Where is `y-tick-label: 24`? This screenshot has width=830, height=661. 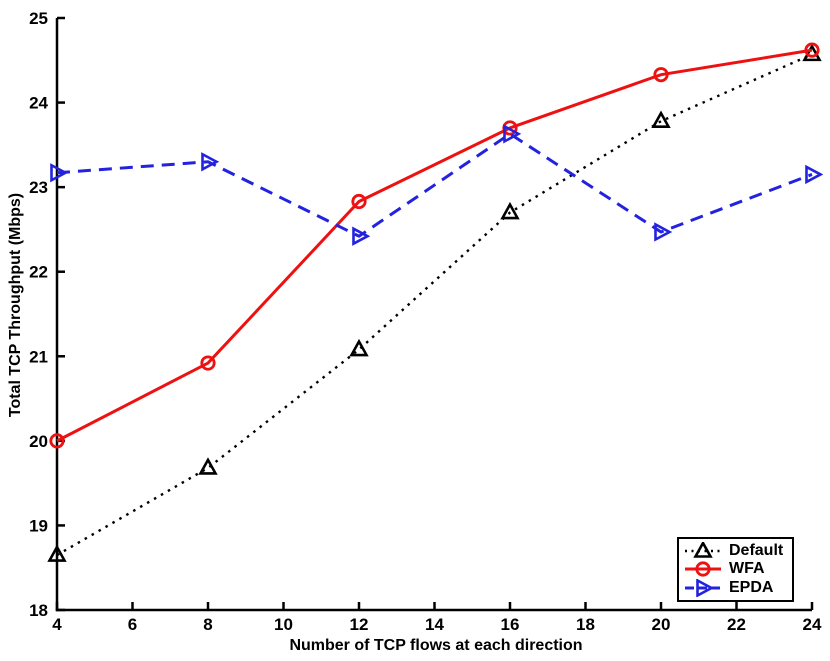 y-tick-label: 24 is located at coordinates (38, 103).